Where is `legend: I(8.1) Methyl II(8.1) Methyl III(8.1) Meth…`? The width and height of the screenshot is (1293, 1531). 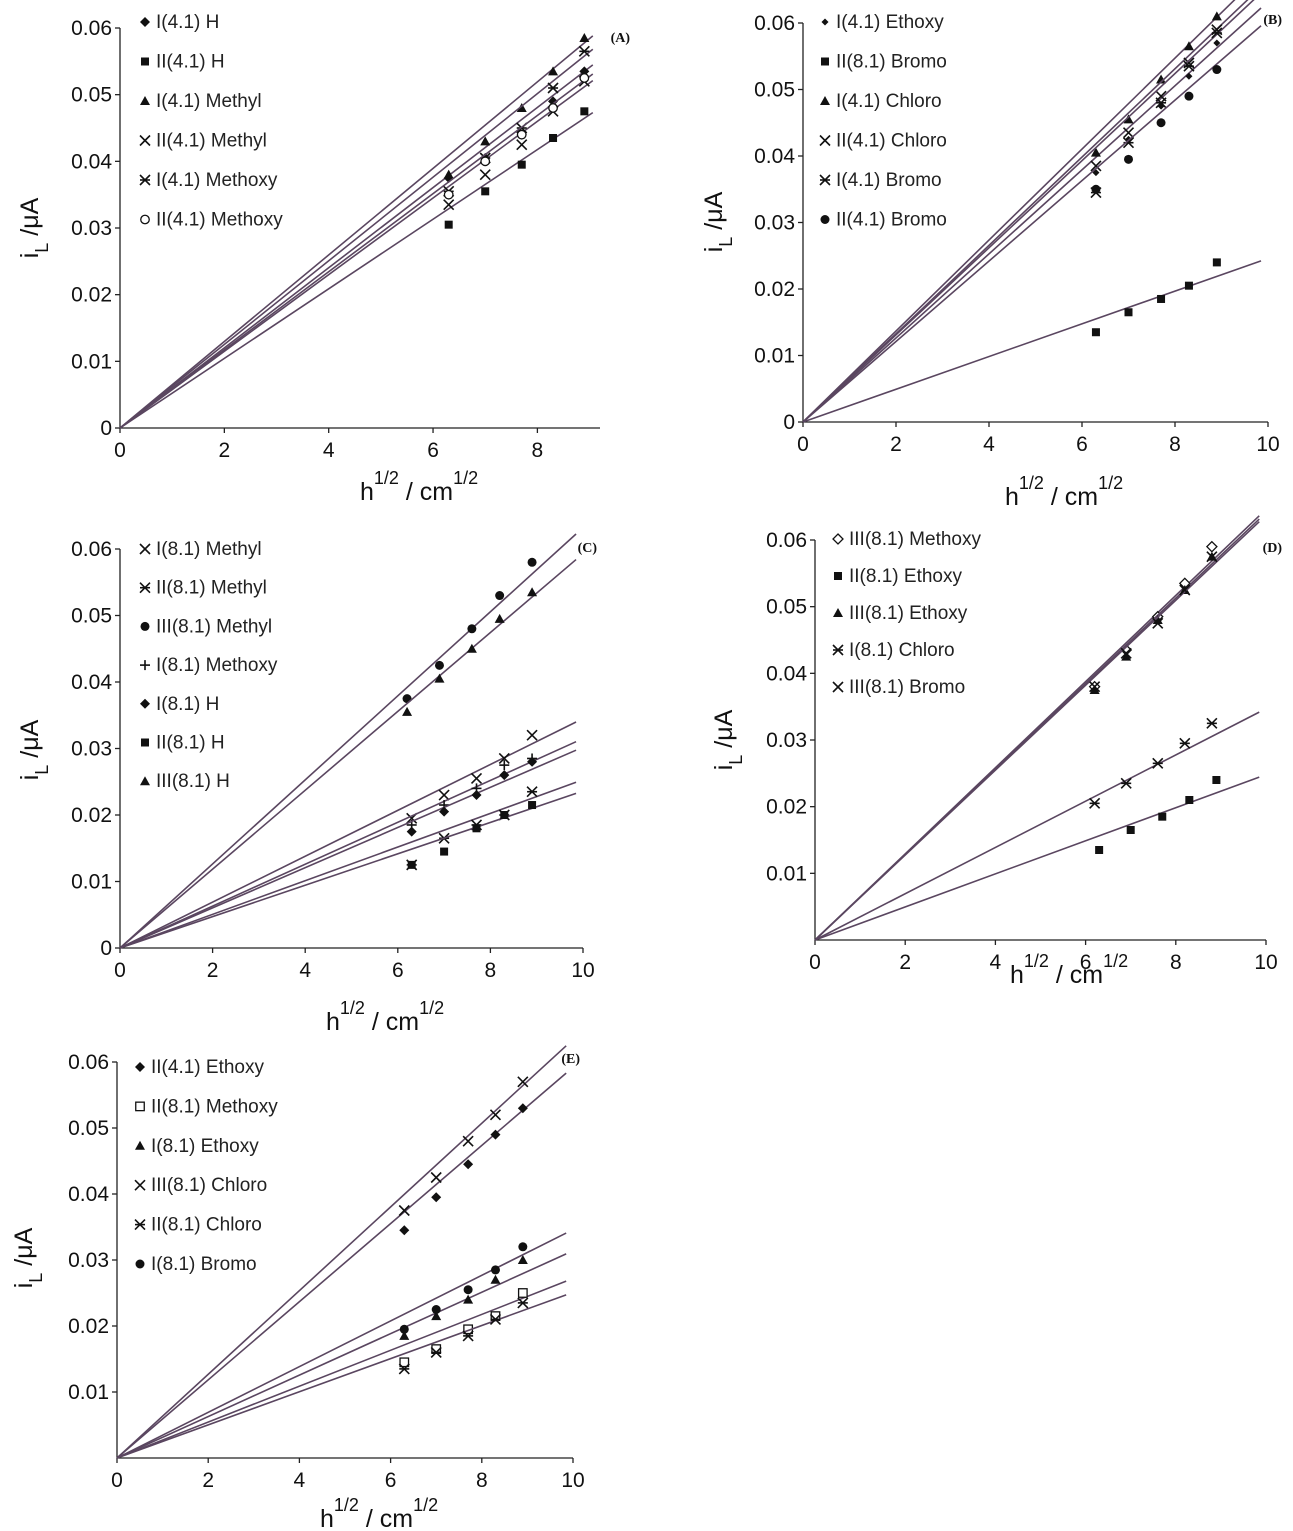 legend: I(8.1) Methyl II(8.1) Methyl III(8.1) Meth… is located at coordinates (208, 665).